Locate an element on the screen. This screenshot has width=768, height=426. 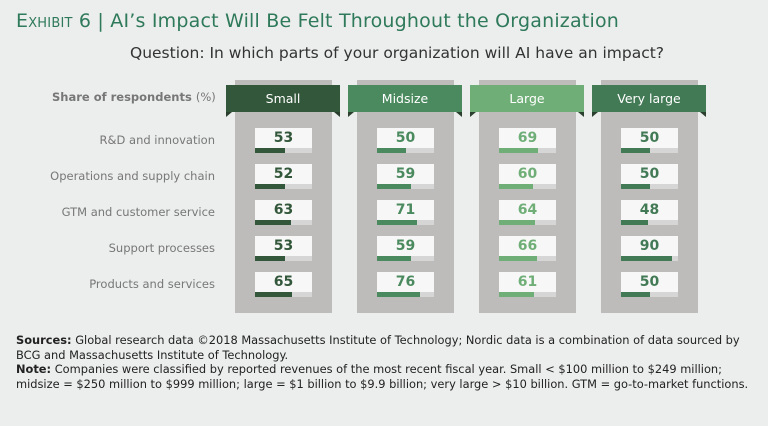
value-label: 66 is located at coordinates (527, 246).